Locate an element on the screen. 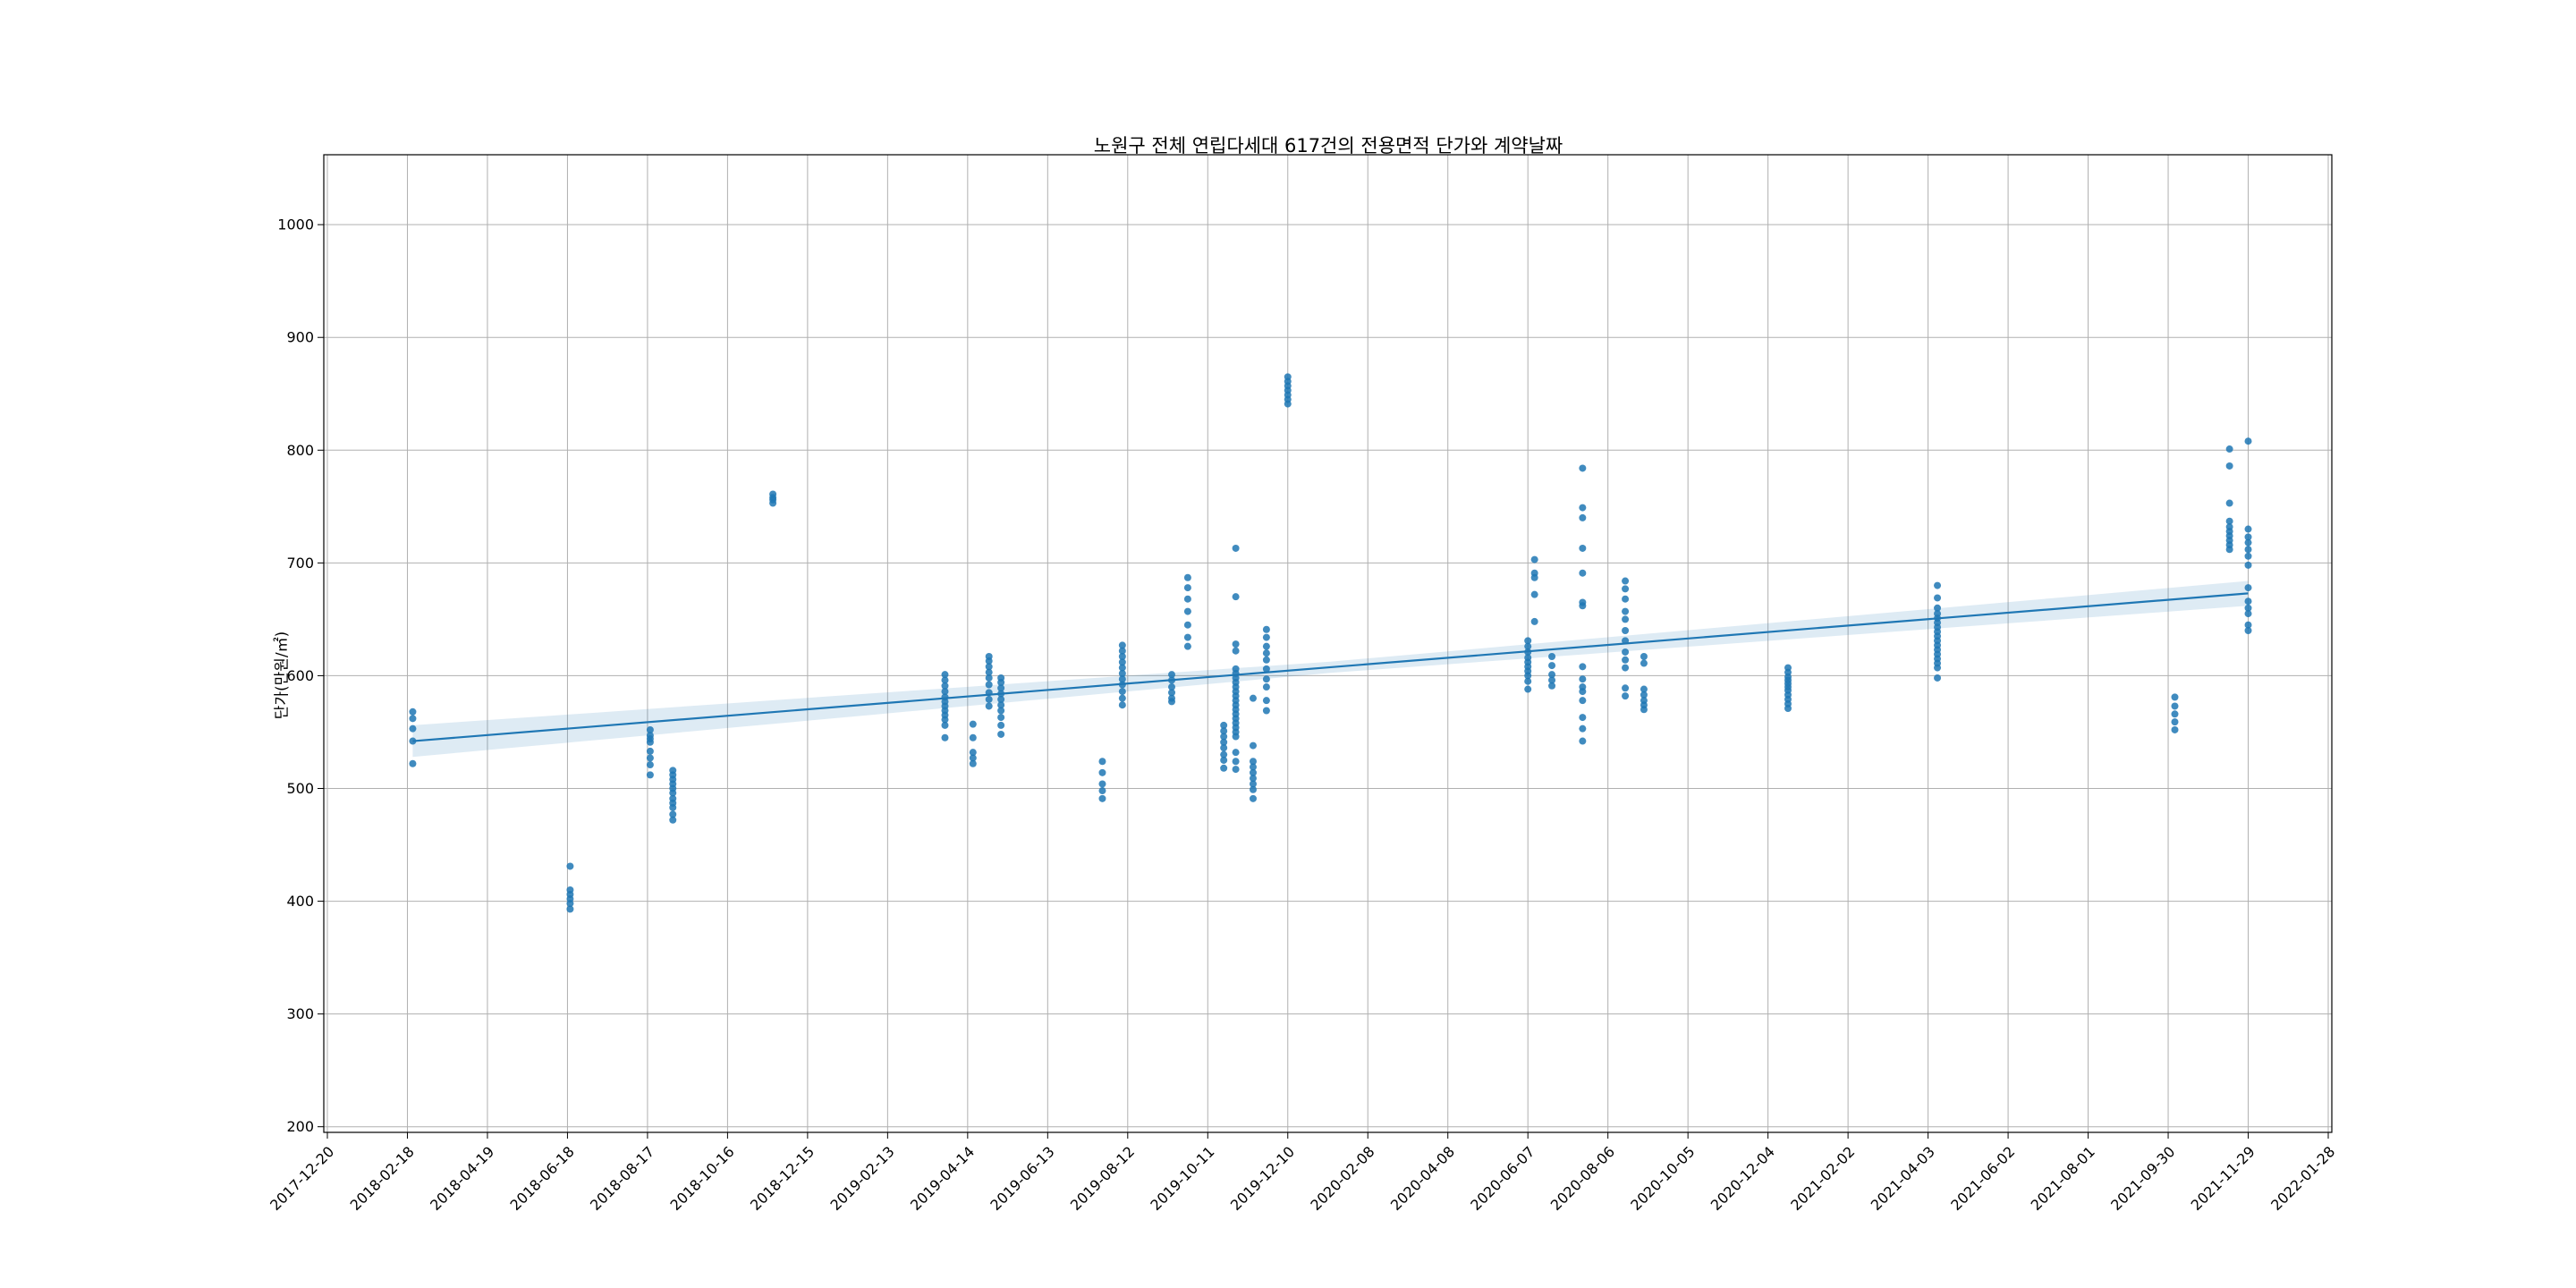 This screenshot has width=2576, height=1288. x-tick-label: 2018-08-17 is located at coordinates (622, 1178).